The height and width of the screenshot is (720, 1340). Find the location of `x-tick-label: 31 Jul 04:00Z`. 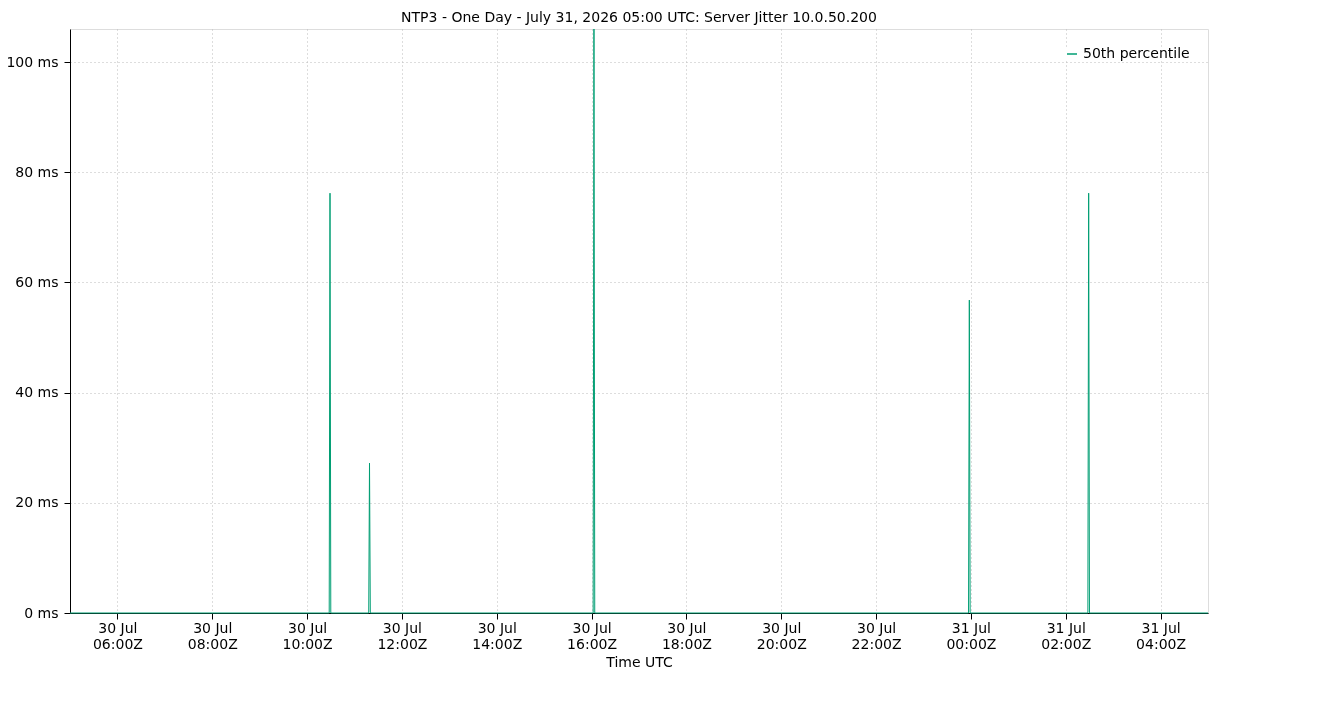

x-tick-label: 31 Jul 04:00Z is located at coordinates (1161, 635).